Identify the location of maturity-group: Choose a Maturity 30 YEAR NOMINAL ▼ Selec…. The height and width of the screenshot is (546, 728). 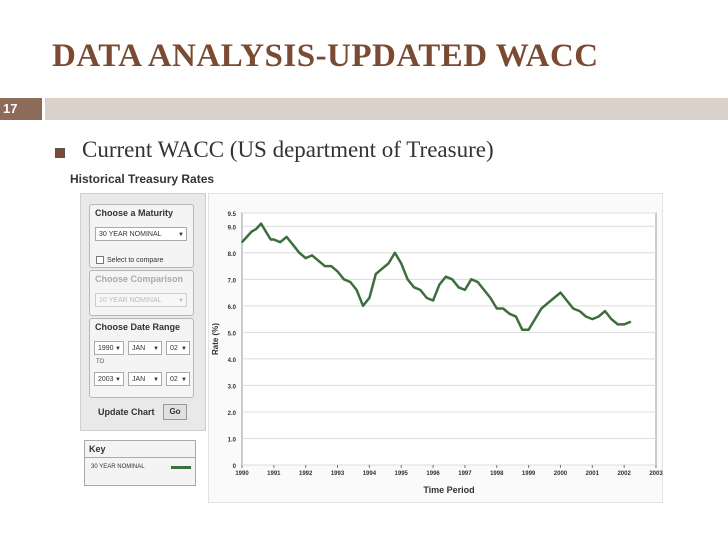
(141, 236).